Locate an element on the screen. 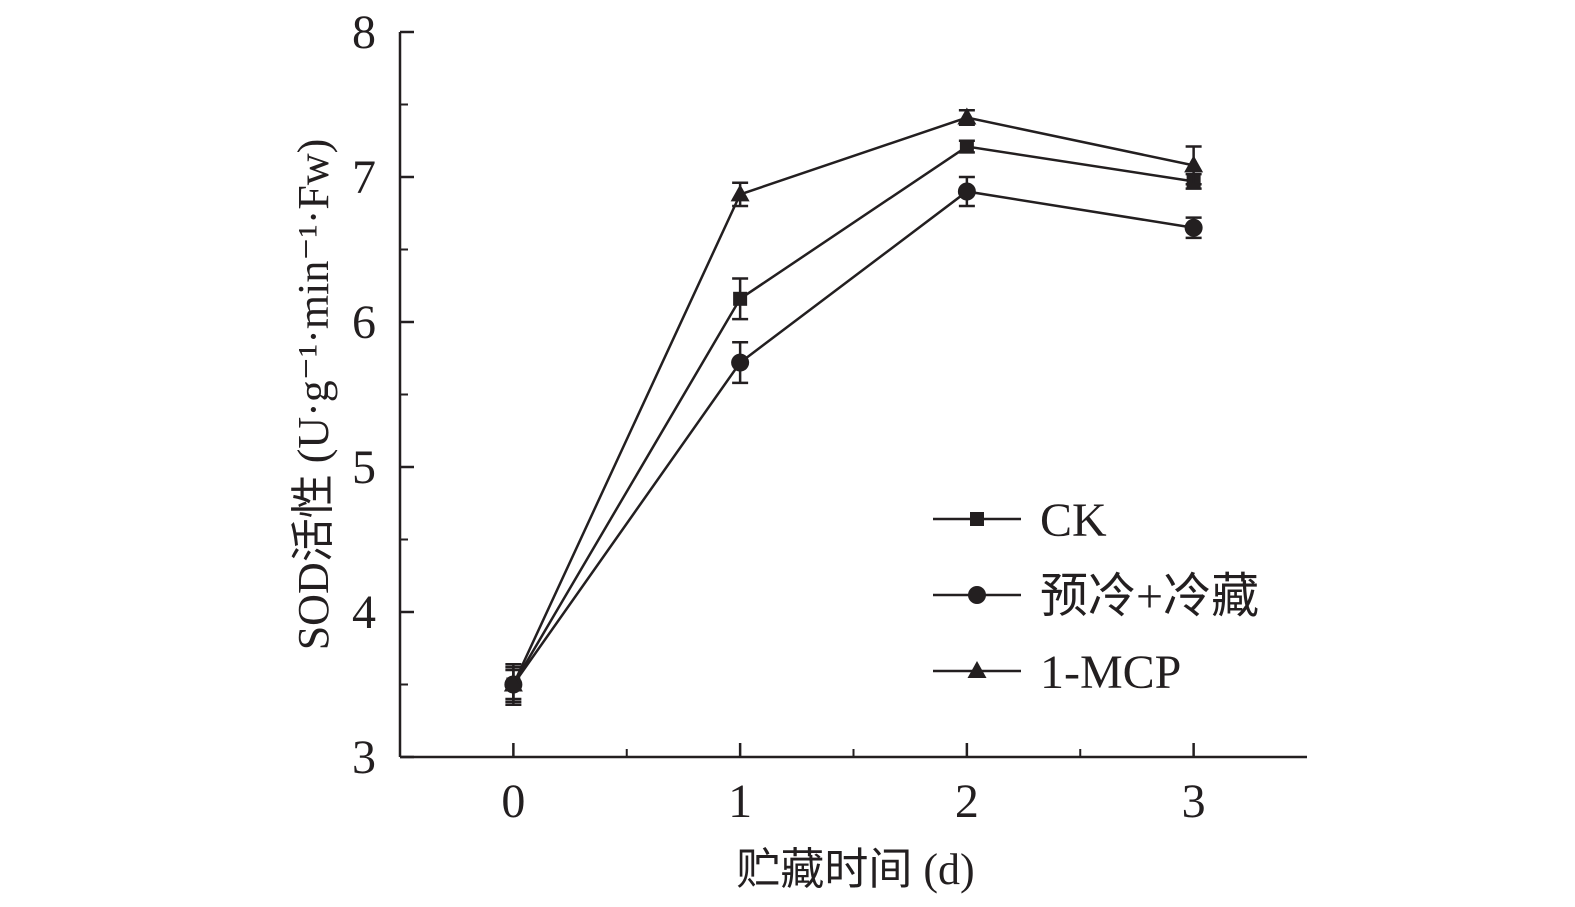 This screenshot has width=1575, height=907. y-tick-label: 3 is located at coordinates (364, 757).